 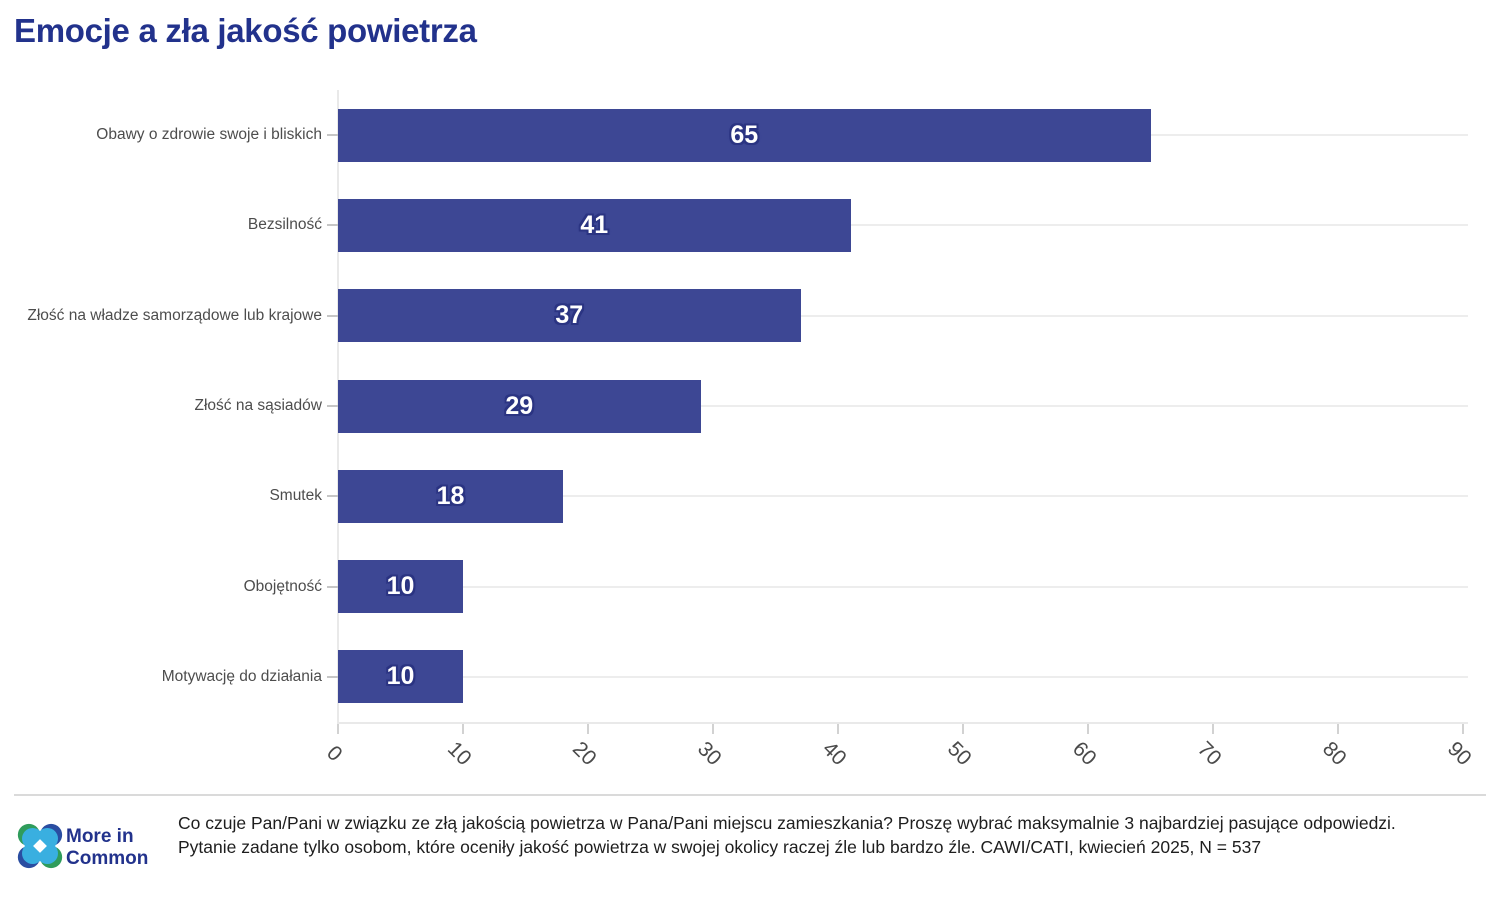 I want to click on x-axis-tick-label: 80, so click(x=1334, y=754).